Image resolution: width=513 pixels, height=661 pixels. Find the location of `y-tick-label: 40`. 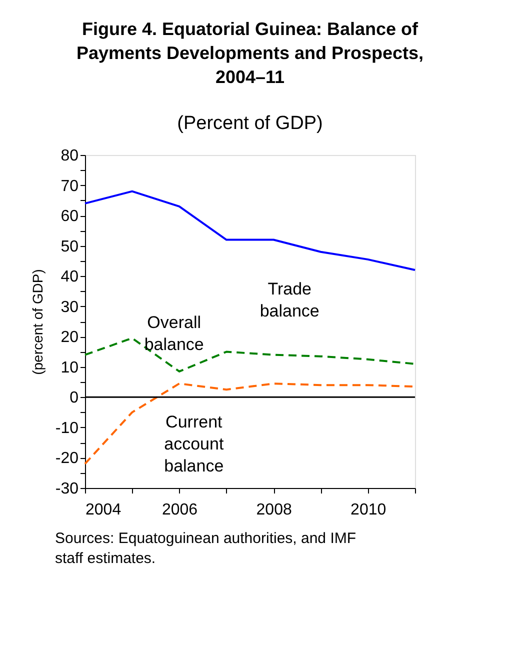

y-tick-label: 40 is located at coordinates (69, 277).